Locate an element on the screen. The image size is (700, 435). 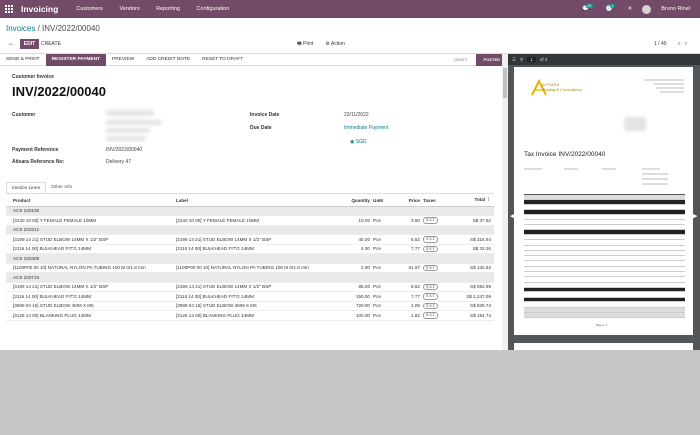
menu-configuration: Configuration is located at coordinates (213, 9).